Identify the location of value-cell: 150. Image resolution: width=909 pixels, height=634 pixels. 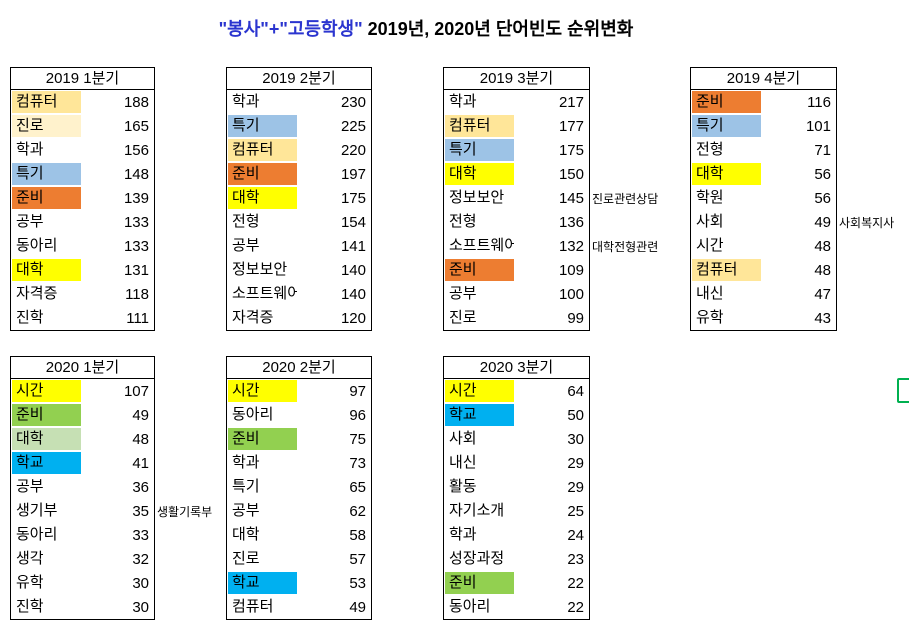
(571, 174).